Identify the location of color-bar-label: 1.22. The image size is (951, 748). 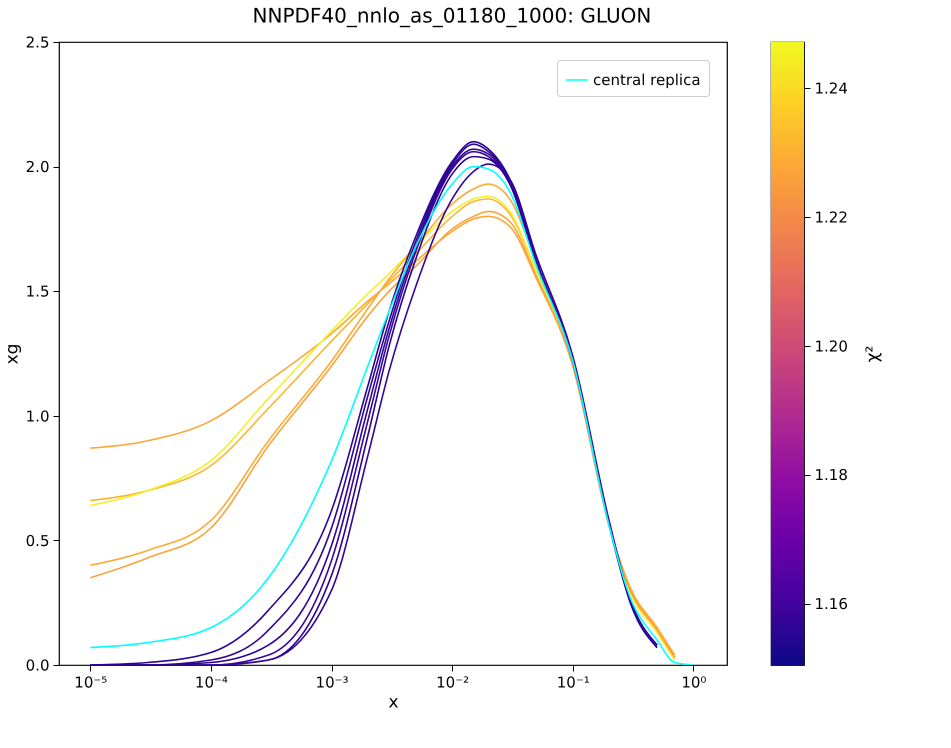
(831, 217).